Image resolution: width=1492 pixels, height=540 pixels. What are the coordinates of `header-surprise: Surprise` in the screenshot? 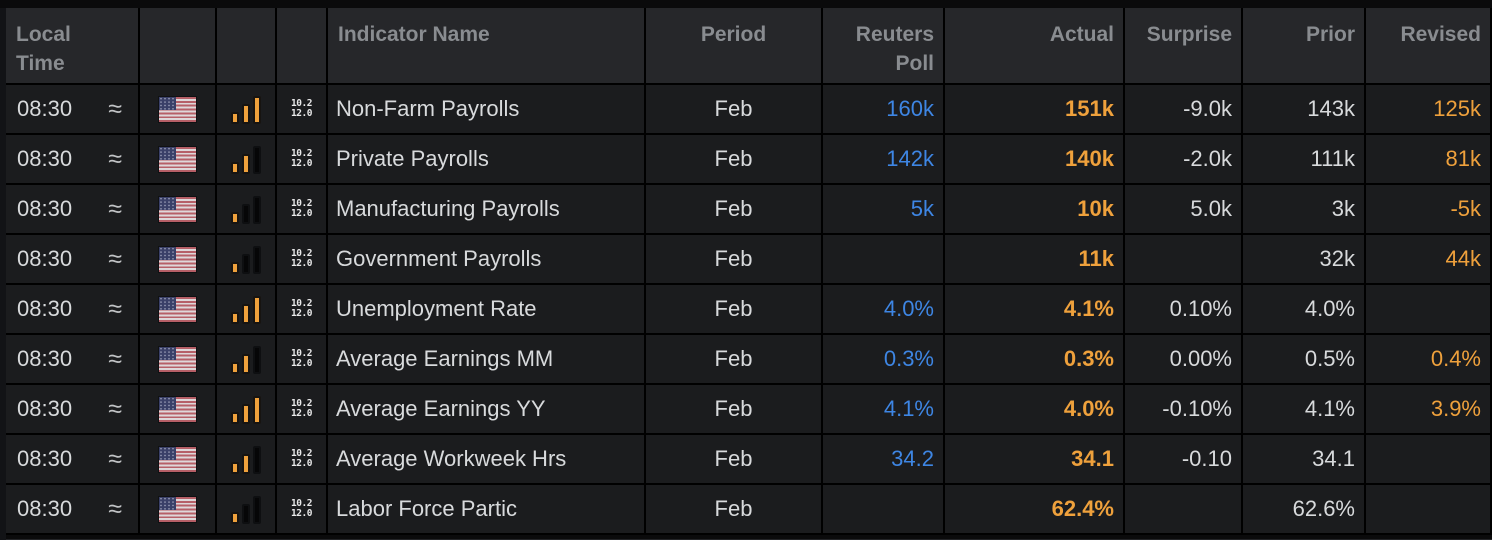 It's located at (1184, 45).